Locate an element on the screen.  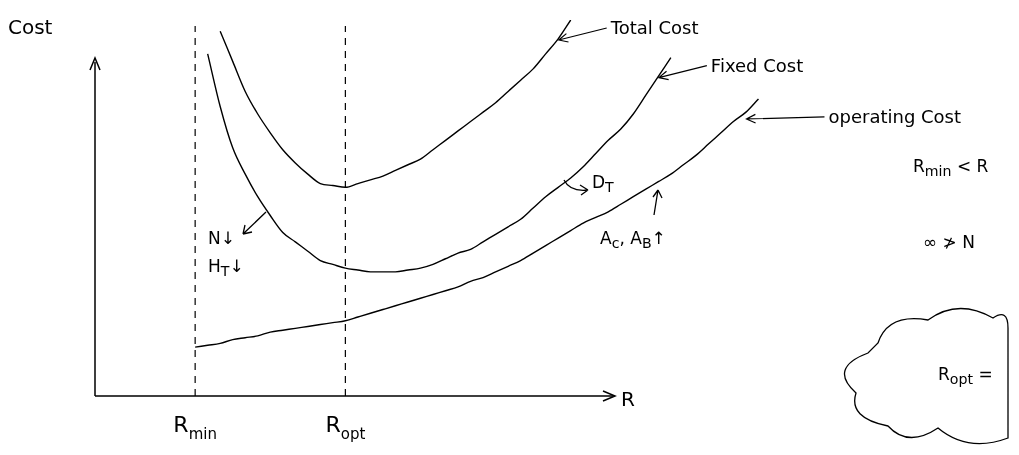
annotation: D$_{T}$ is located at coordinates (603, 184).